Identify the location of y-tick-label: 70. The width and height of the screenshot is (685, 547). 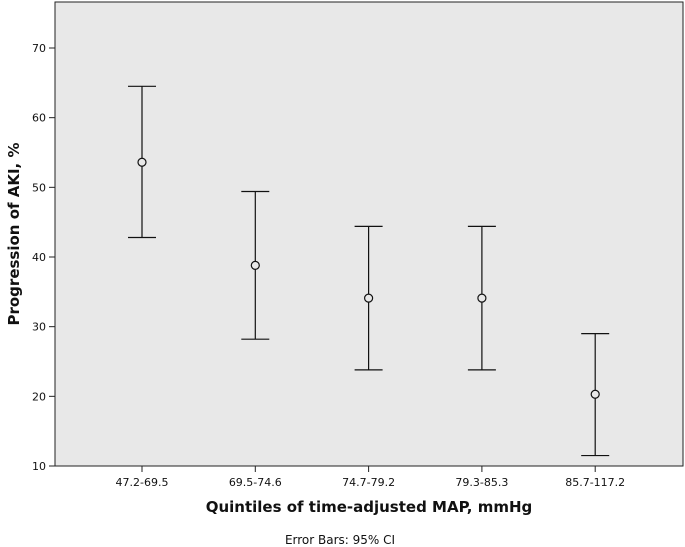
(39, 48).